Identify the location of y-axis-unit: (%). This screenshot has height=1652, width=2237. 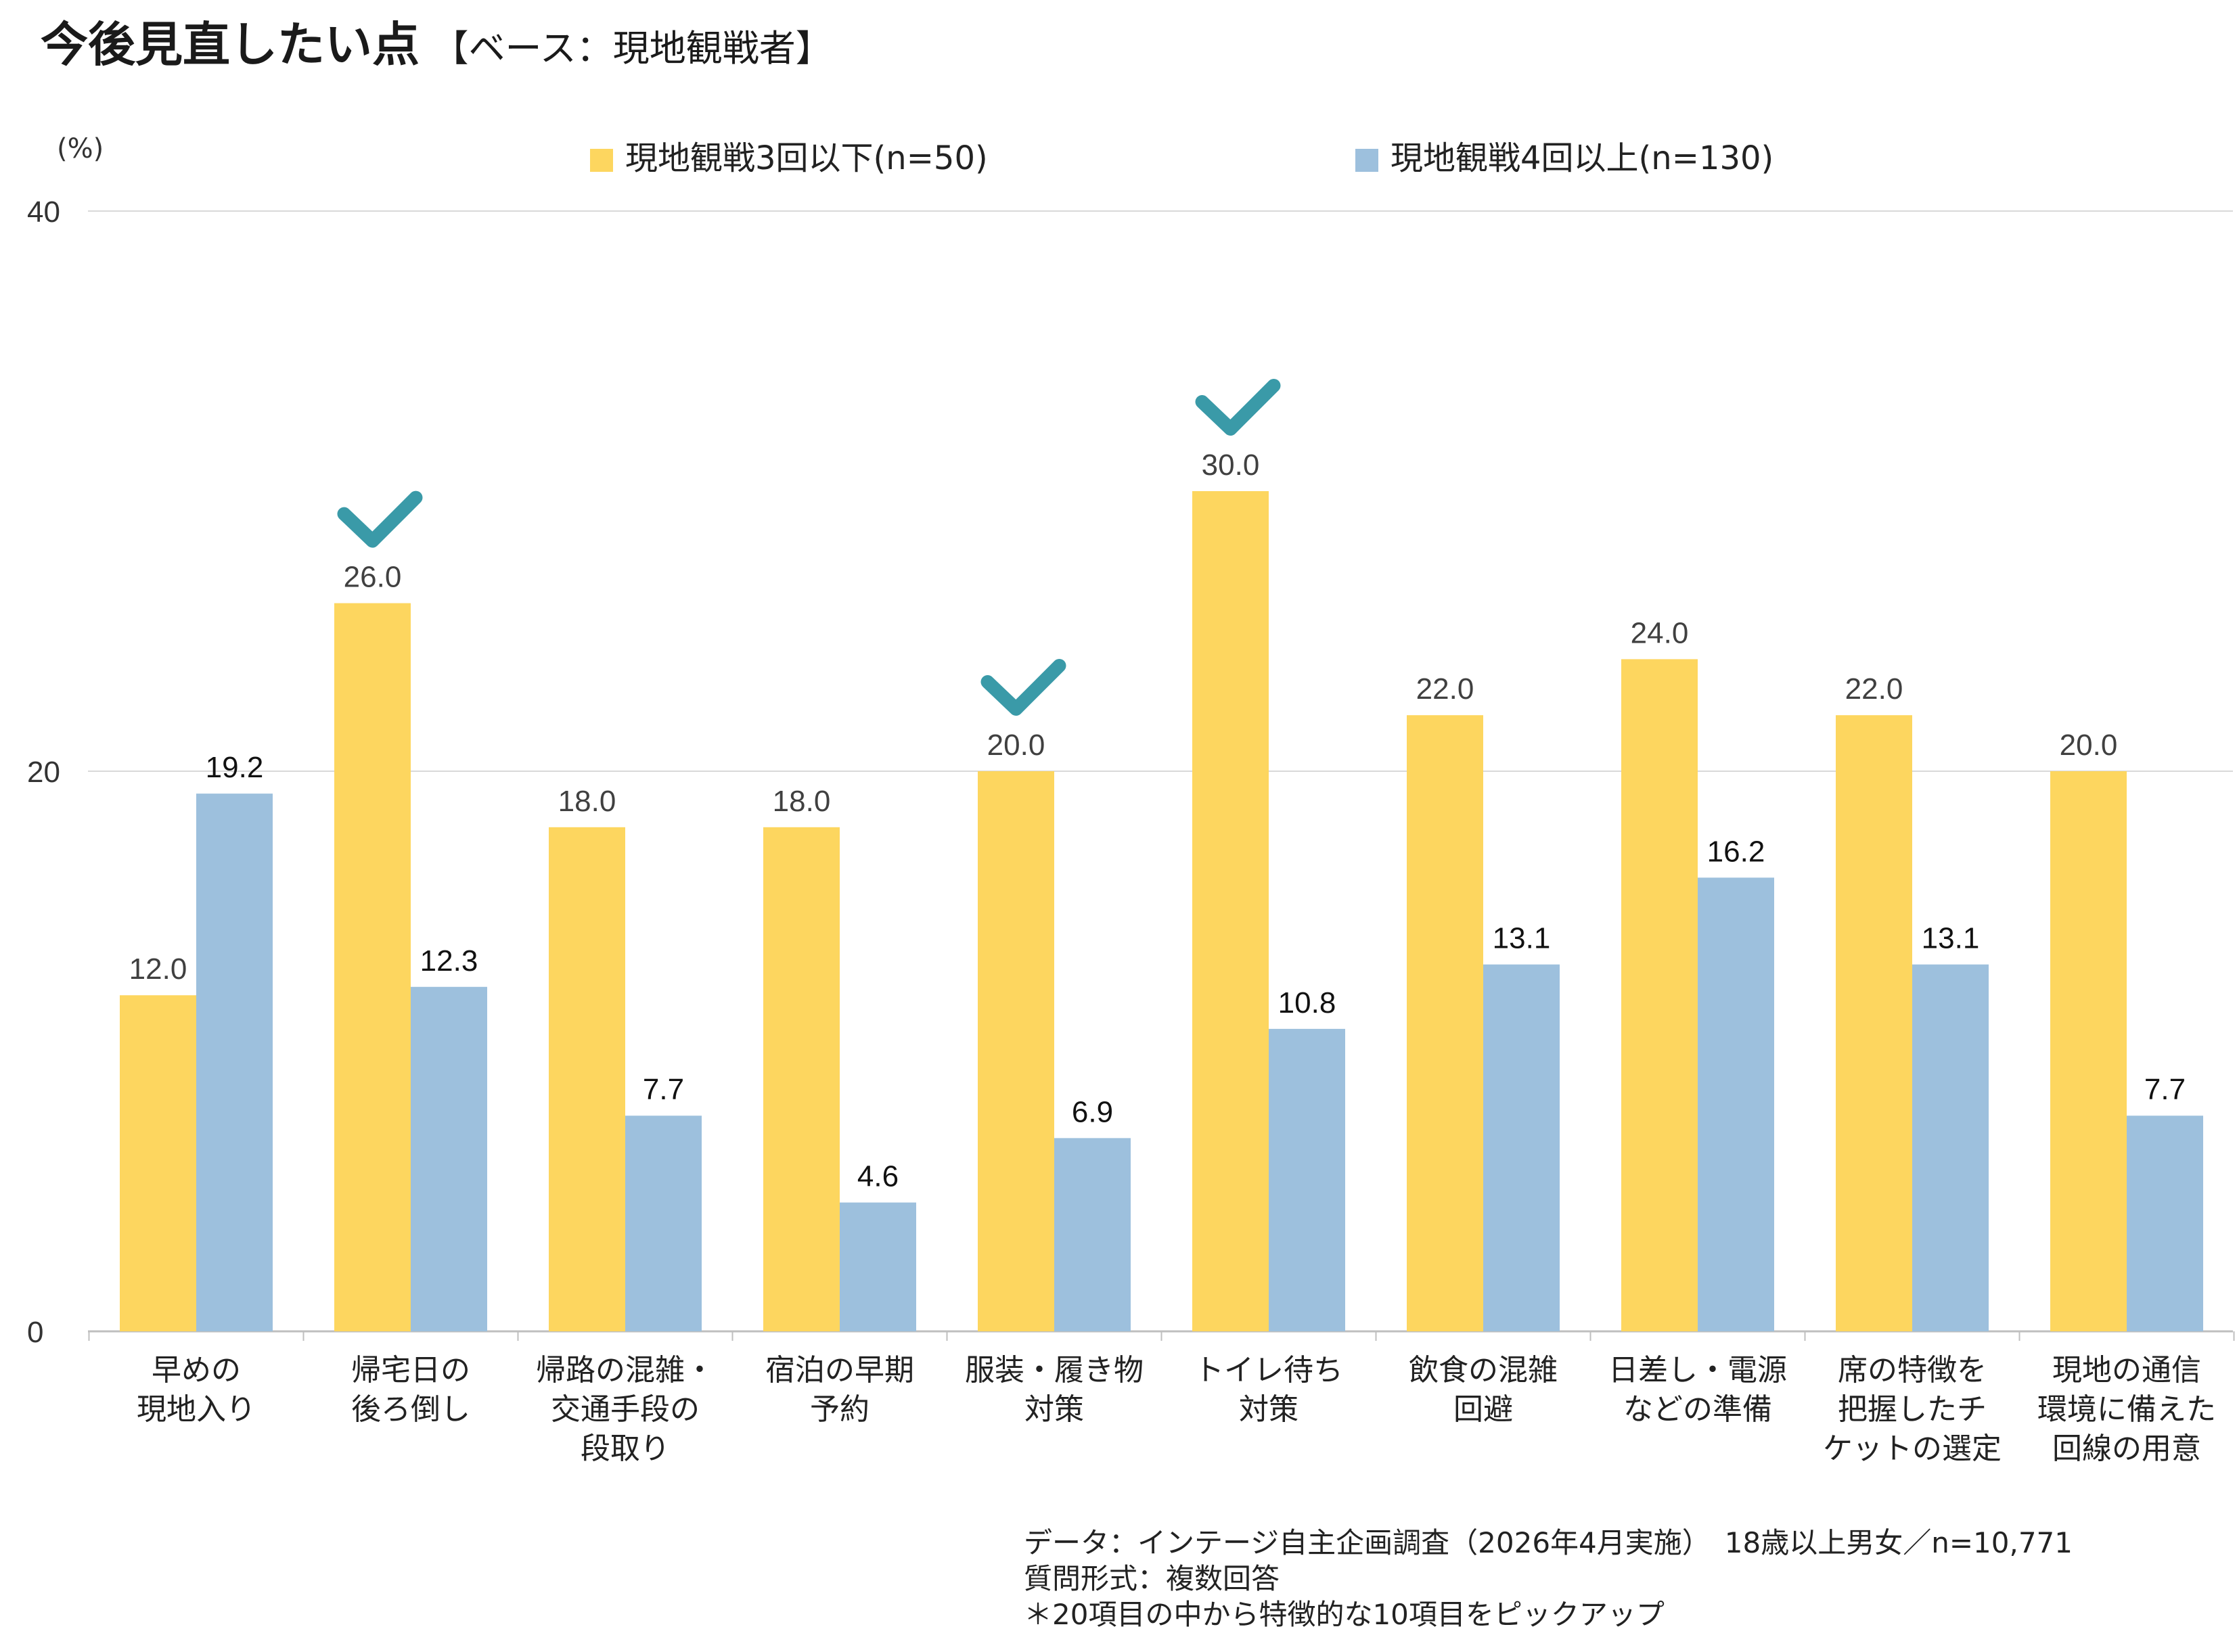
(80, 148).